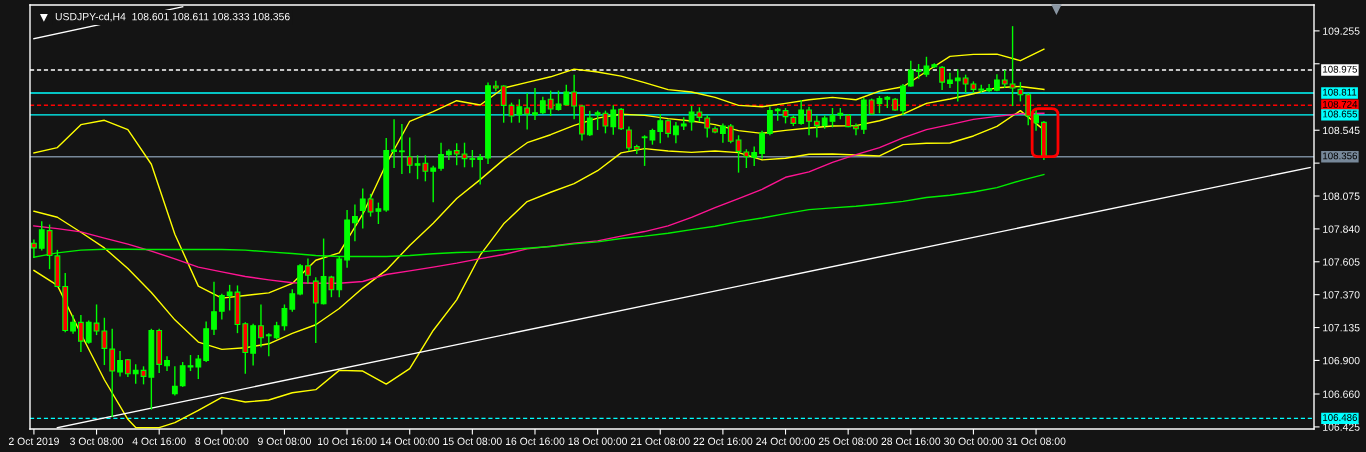 Image resolution: width=1366 pixels, height=452 pixels. I want to click on x-tick-label: 22 Oct 16:00, so click(723, 441).